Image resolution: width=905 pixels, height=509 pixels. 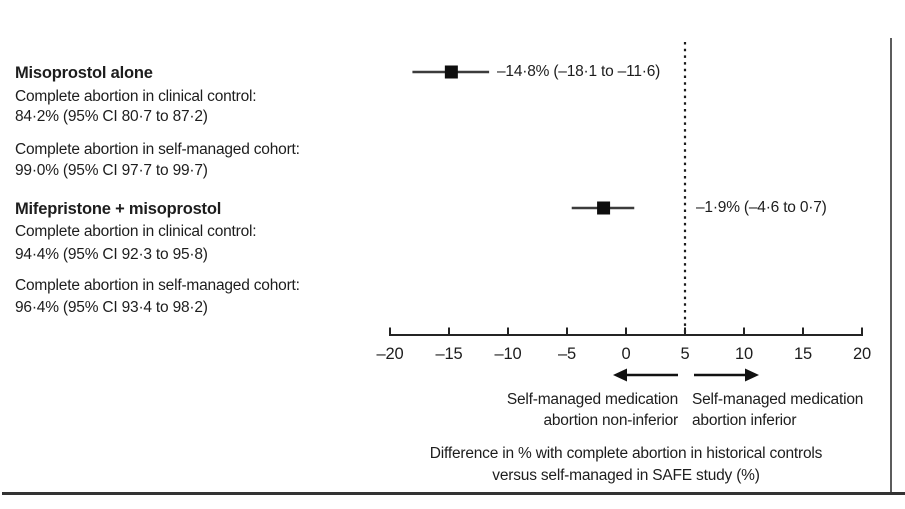 What do you see at coordinates (136, 231) in the screenshot?
I see `group-2-clinical-label: Complete abortion in clinical control:` at bounding box center [136, 231].